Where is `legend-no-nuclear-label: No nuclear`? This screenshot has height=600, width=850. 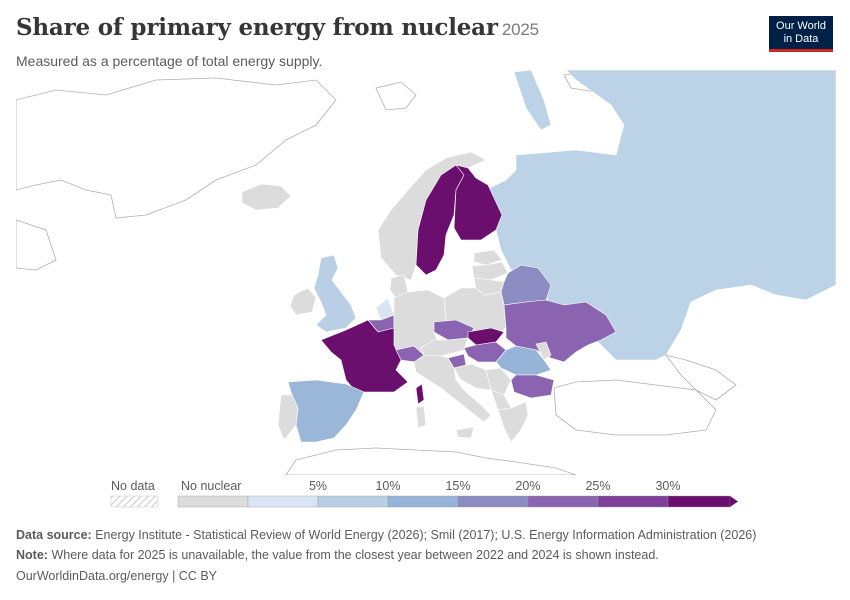 legend-no-nuclear-label: No nuclear is located at coordinates (211, 486).